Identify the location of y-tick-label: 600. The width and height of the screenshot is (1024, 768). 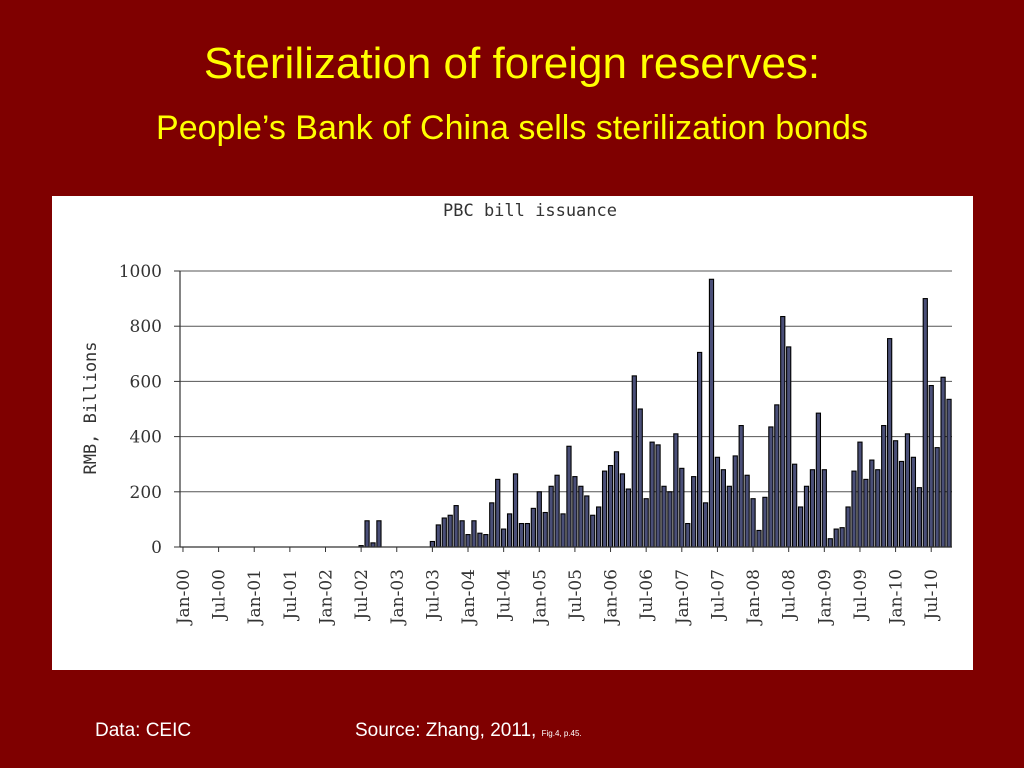
(146, 382).